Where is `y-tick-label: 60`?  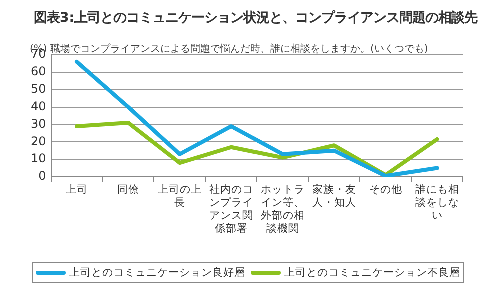 y-tick-label: 60 is located at coordinates (38, 71).